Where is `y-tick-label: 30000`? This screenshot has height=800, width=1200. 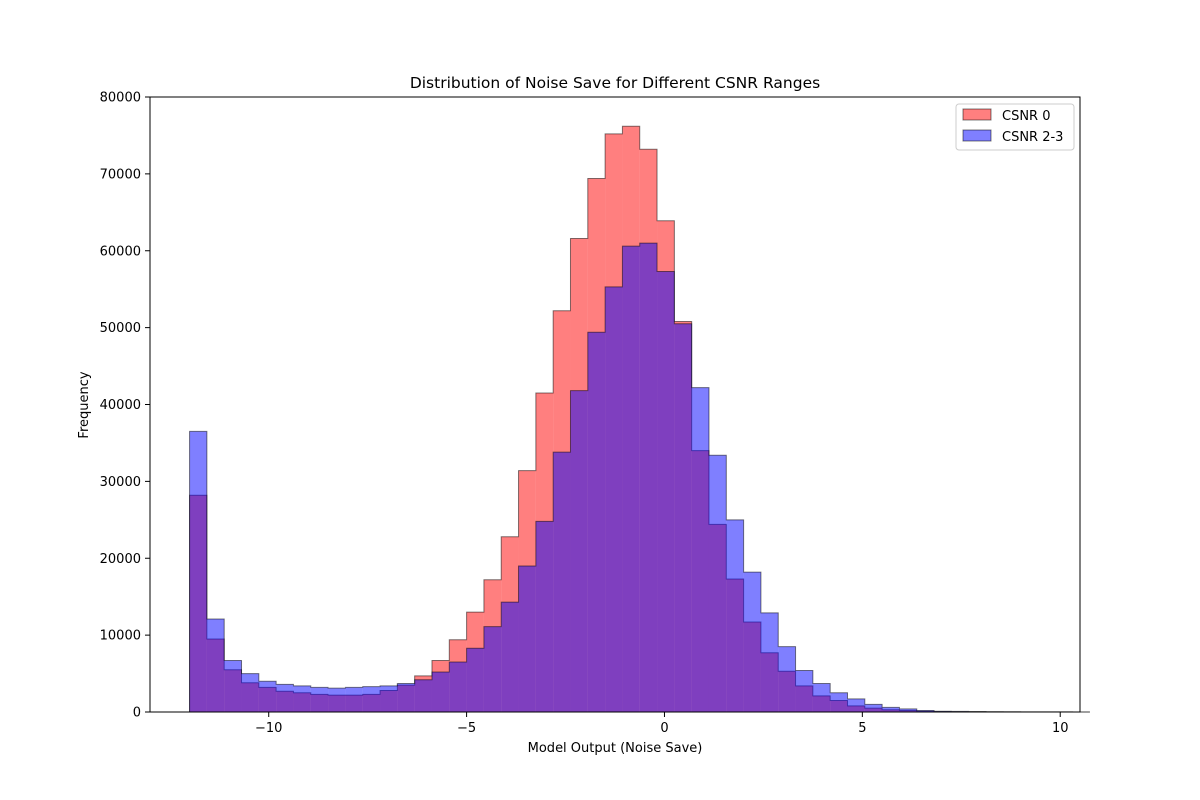
y-tick-label: 30000 is located at coordinates (120, 482).